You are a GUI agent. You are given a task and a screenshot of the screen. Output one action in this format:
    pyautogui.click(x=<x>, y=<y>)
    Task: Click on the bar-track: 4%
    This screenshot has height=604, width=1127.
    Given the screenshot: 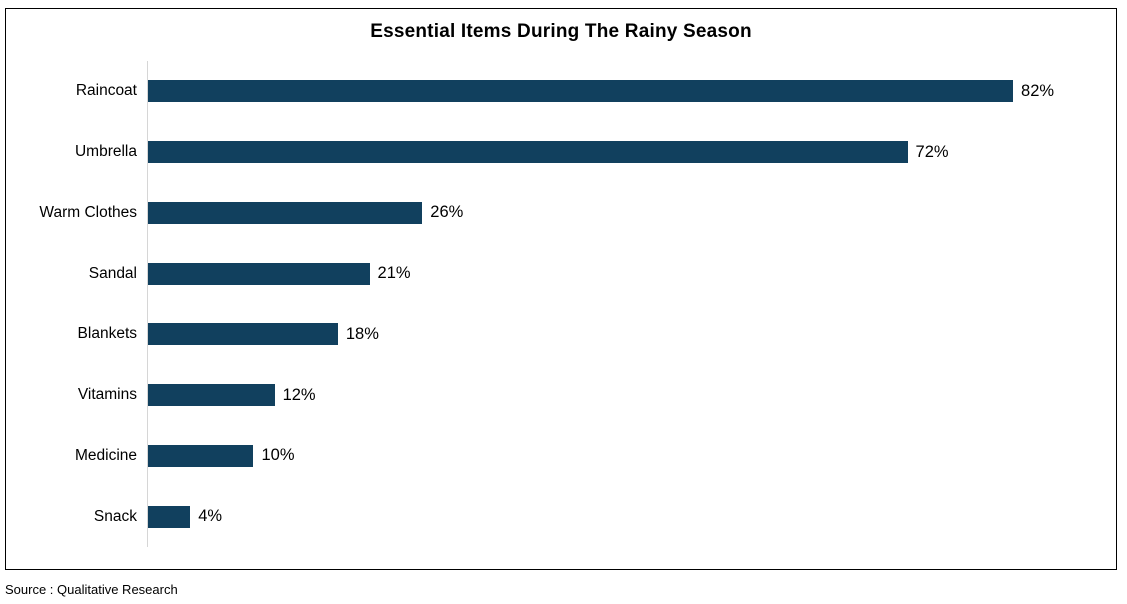 What is the action you would take?
    pyautogui.click(x=627, y=516)
    